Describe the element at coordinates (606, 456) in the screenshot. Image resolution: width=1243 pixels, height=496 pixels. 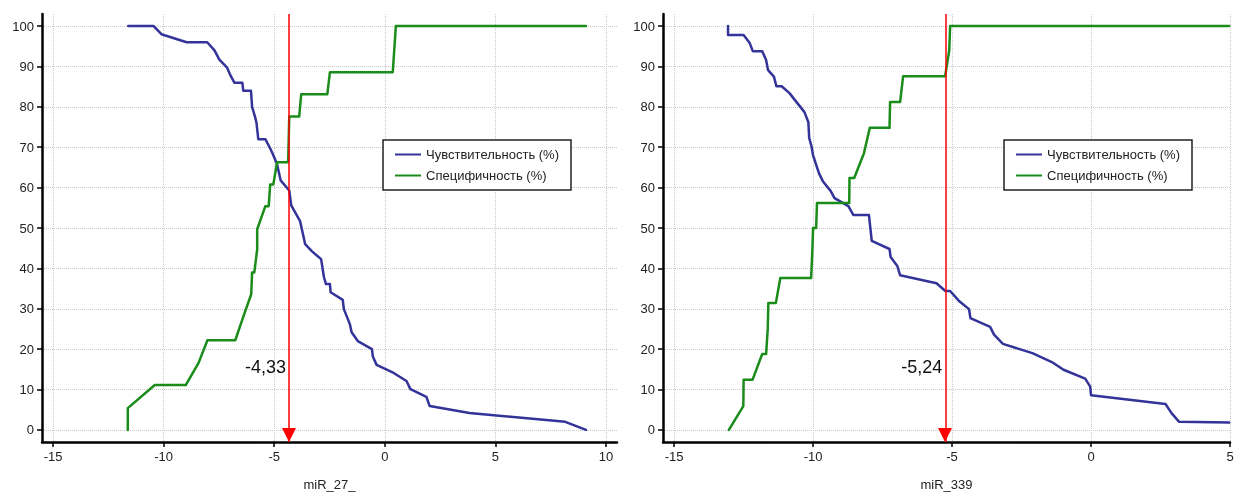
I see `x-tick-label: 10` at that location.